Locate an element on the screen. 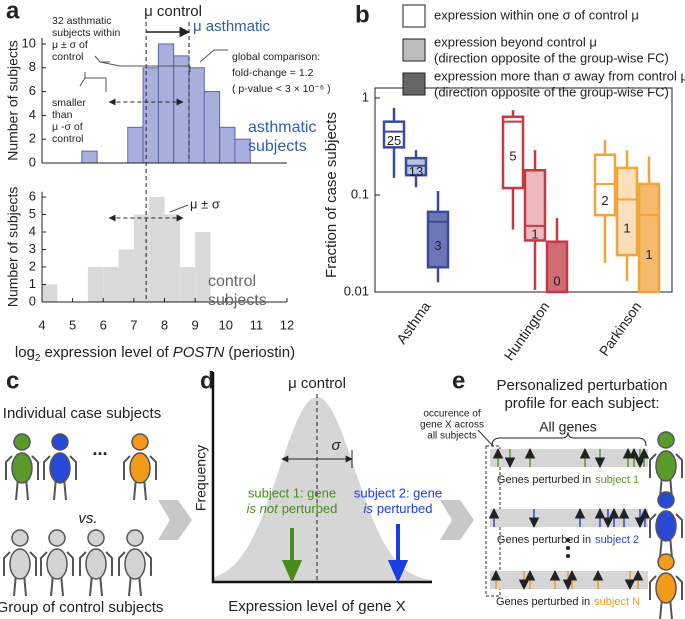  panel-label: e is located at coordinates (458, 380).